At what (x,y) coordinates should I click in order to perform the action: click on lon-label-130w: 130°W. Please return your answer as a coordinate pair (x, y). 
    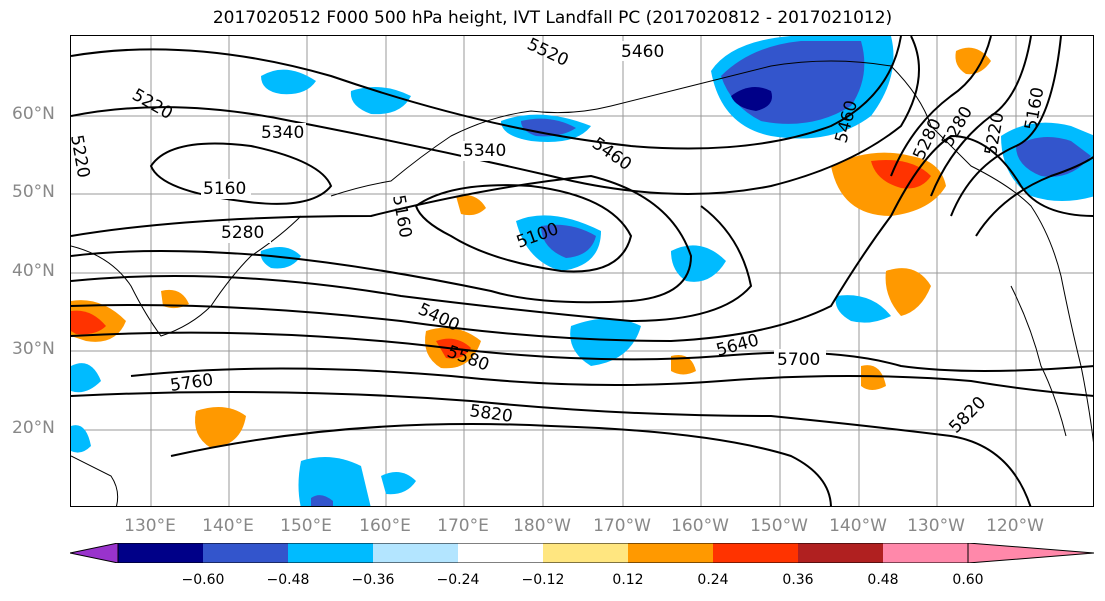
    Looking at the image, I should click on (936, 526).